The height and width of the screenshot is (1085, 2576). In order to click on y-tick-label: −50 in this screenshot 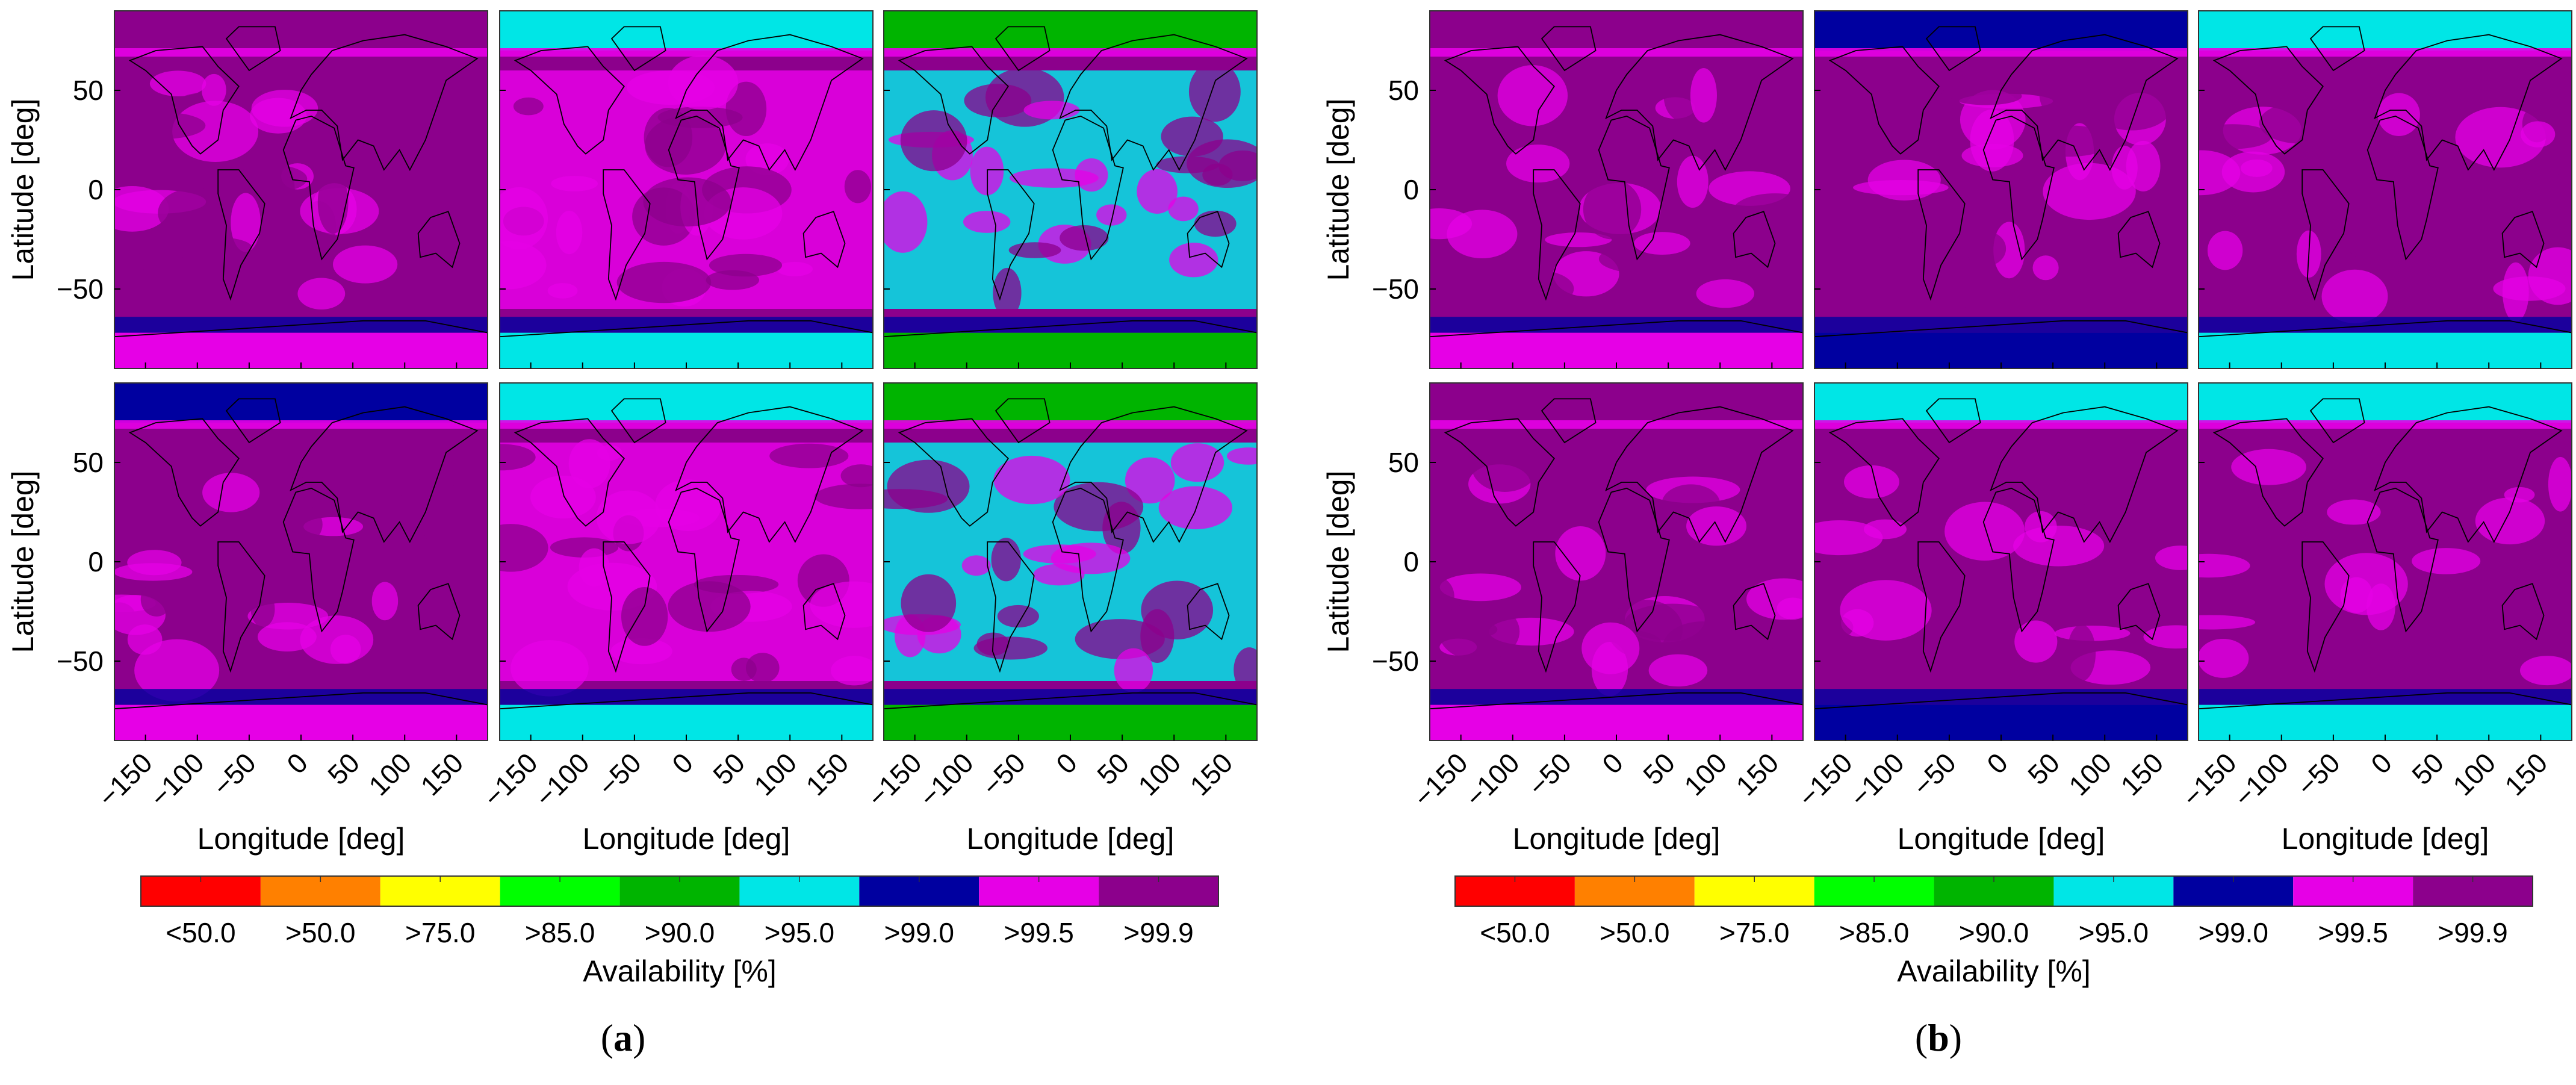, I will do `click(1395, 661)`.